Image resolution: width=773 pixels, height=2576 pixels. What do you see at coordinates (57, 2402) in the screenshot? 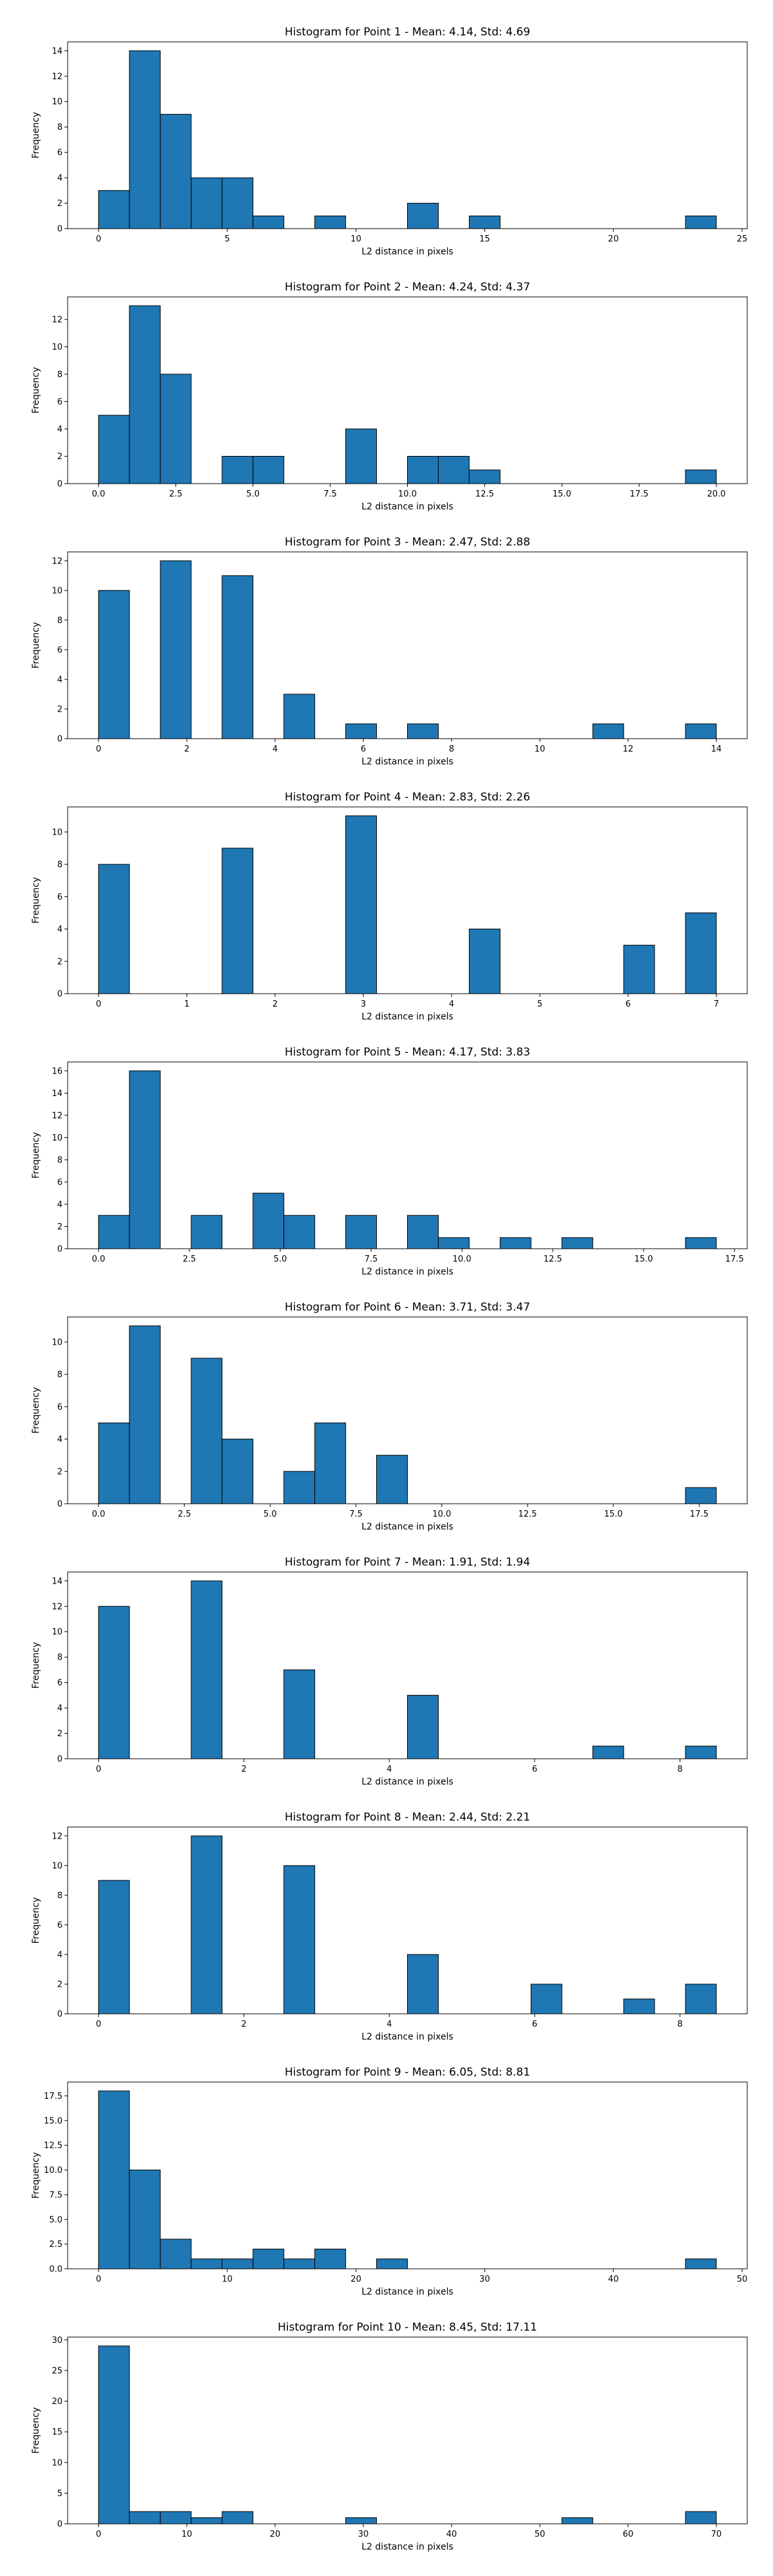
I see `y-tick-label: 20` at bounding box center [57, 2402].